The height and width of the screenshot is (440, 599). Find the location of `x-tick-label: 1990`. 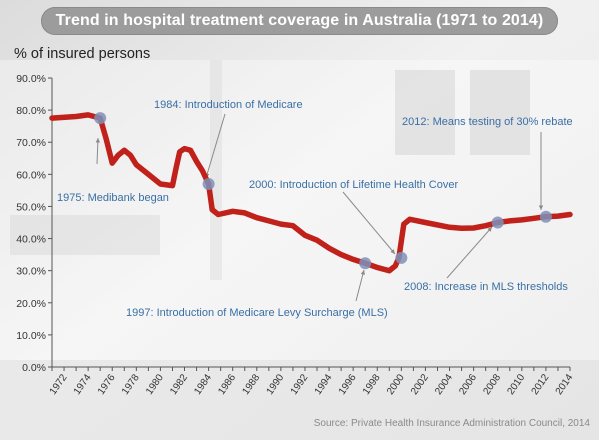

x-tick-label: 1990 is located at coordinates (276, 384).